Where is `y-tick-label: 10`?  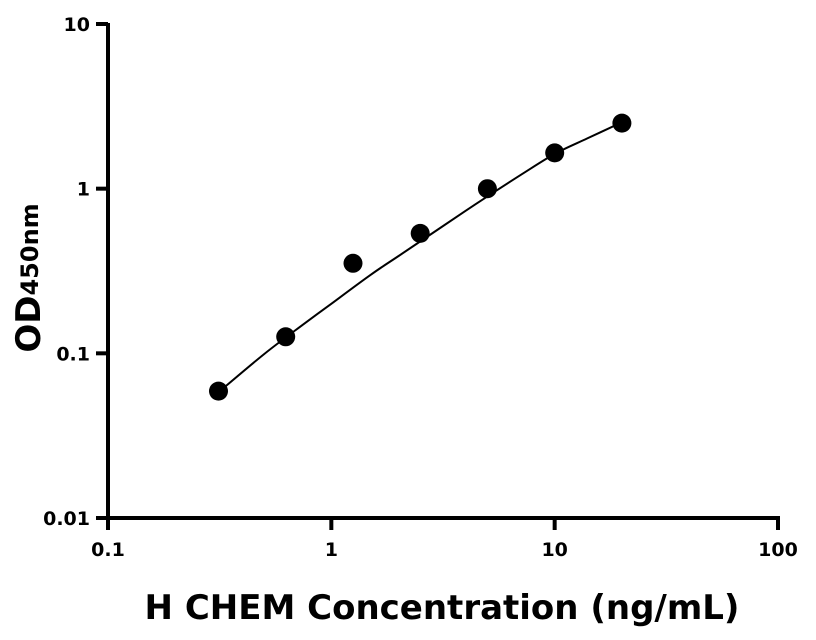 y-tick-label: 10 is located at coordinates (77, 25).